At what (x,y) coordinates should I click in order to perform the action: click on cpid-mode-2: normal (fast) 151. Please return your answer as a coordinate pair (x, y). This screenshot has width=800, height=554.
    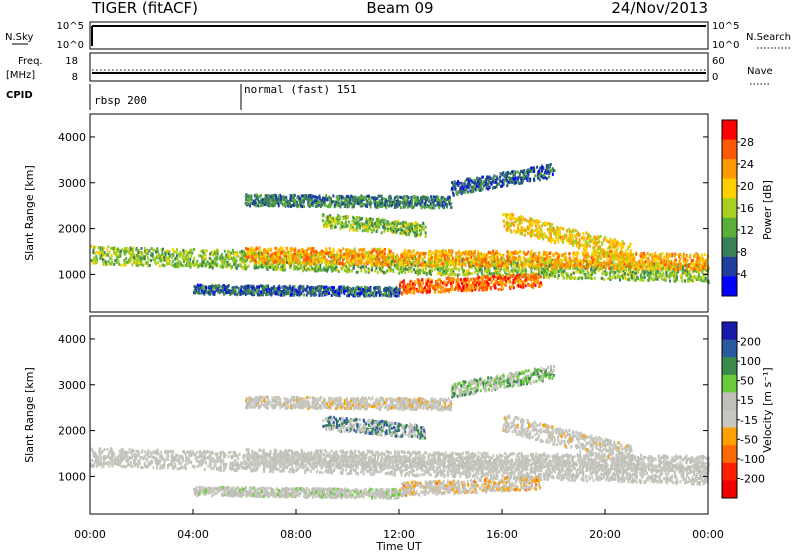
    Looking at the image, I should click on (300, 89).